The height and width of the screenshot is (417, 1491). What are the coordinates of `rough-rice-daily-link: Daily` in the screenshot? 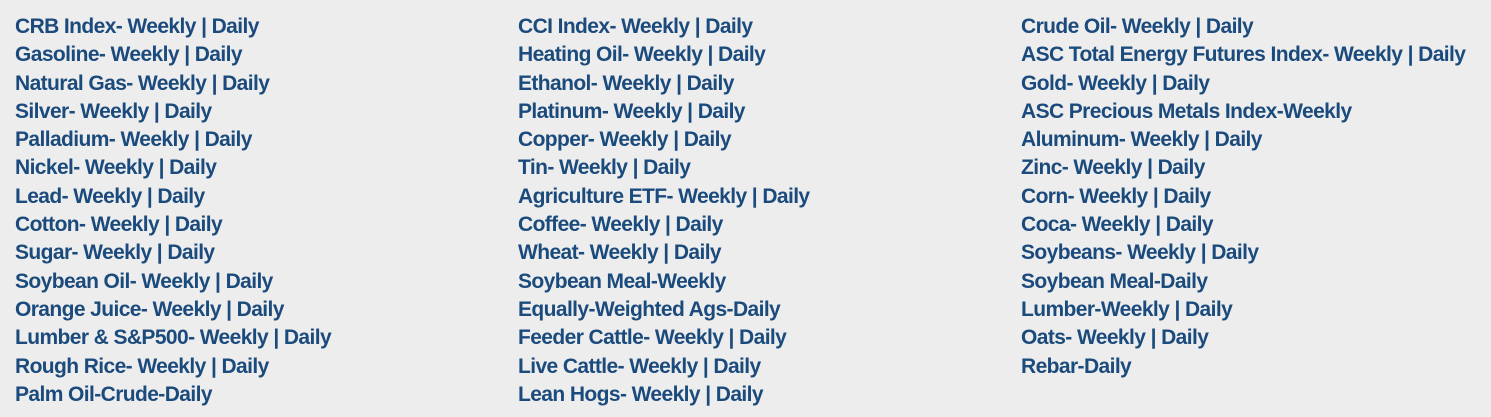 It's located at (245, 366).